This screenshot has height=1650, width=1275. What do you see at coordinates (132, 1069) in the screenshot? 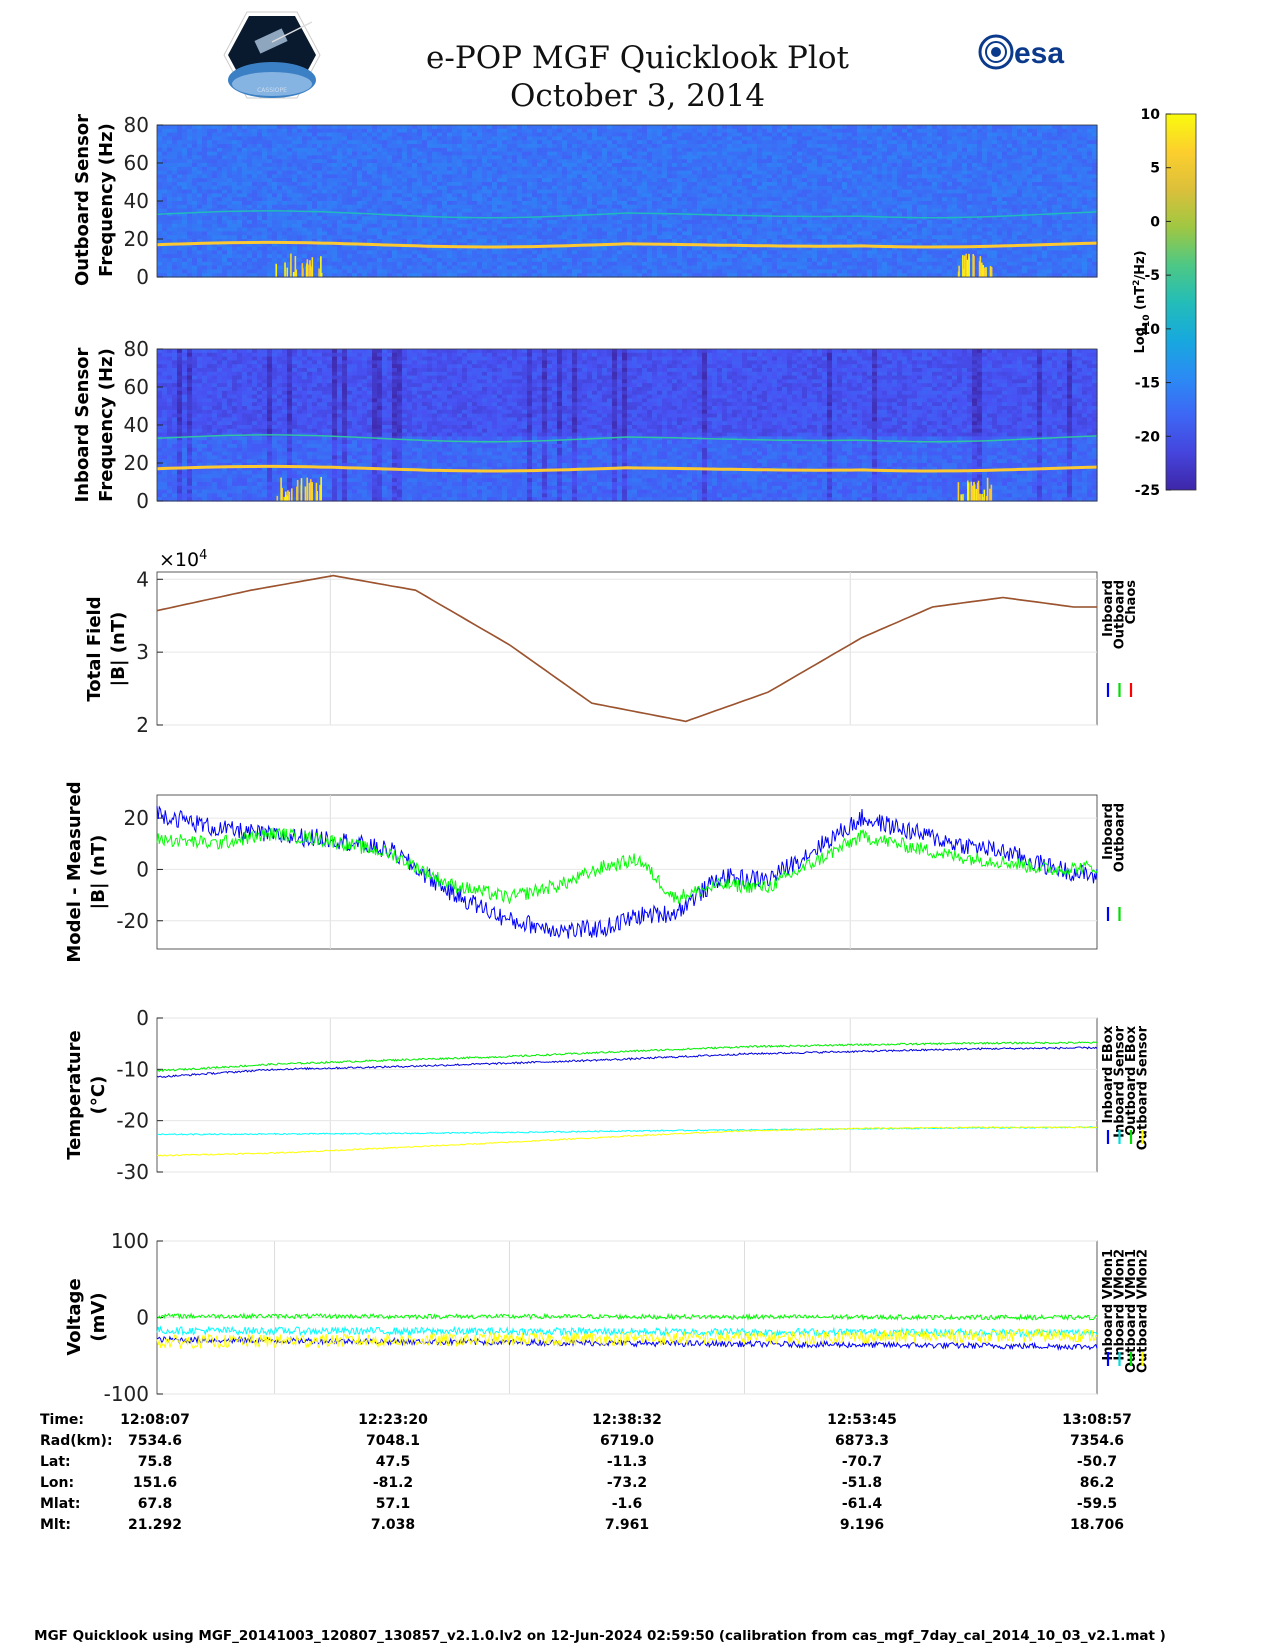
I see `y-tick-label: -10` at bounding box center [132, 1069].